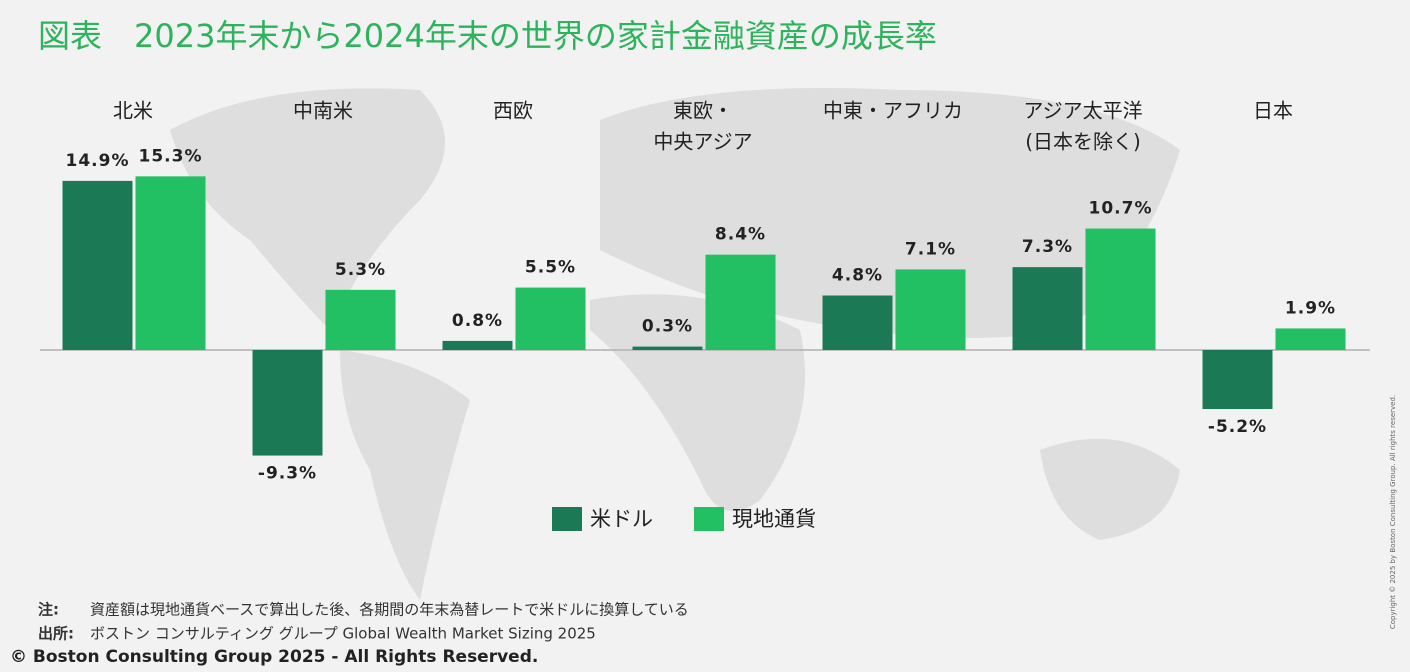  What do you see at coordinates (1083, 142) in the screenshot?
I see `x-tick-label: (日本を除く)` at bounding box center [1083, 142].